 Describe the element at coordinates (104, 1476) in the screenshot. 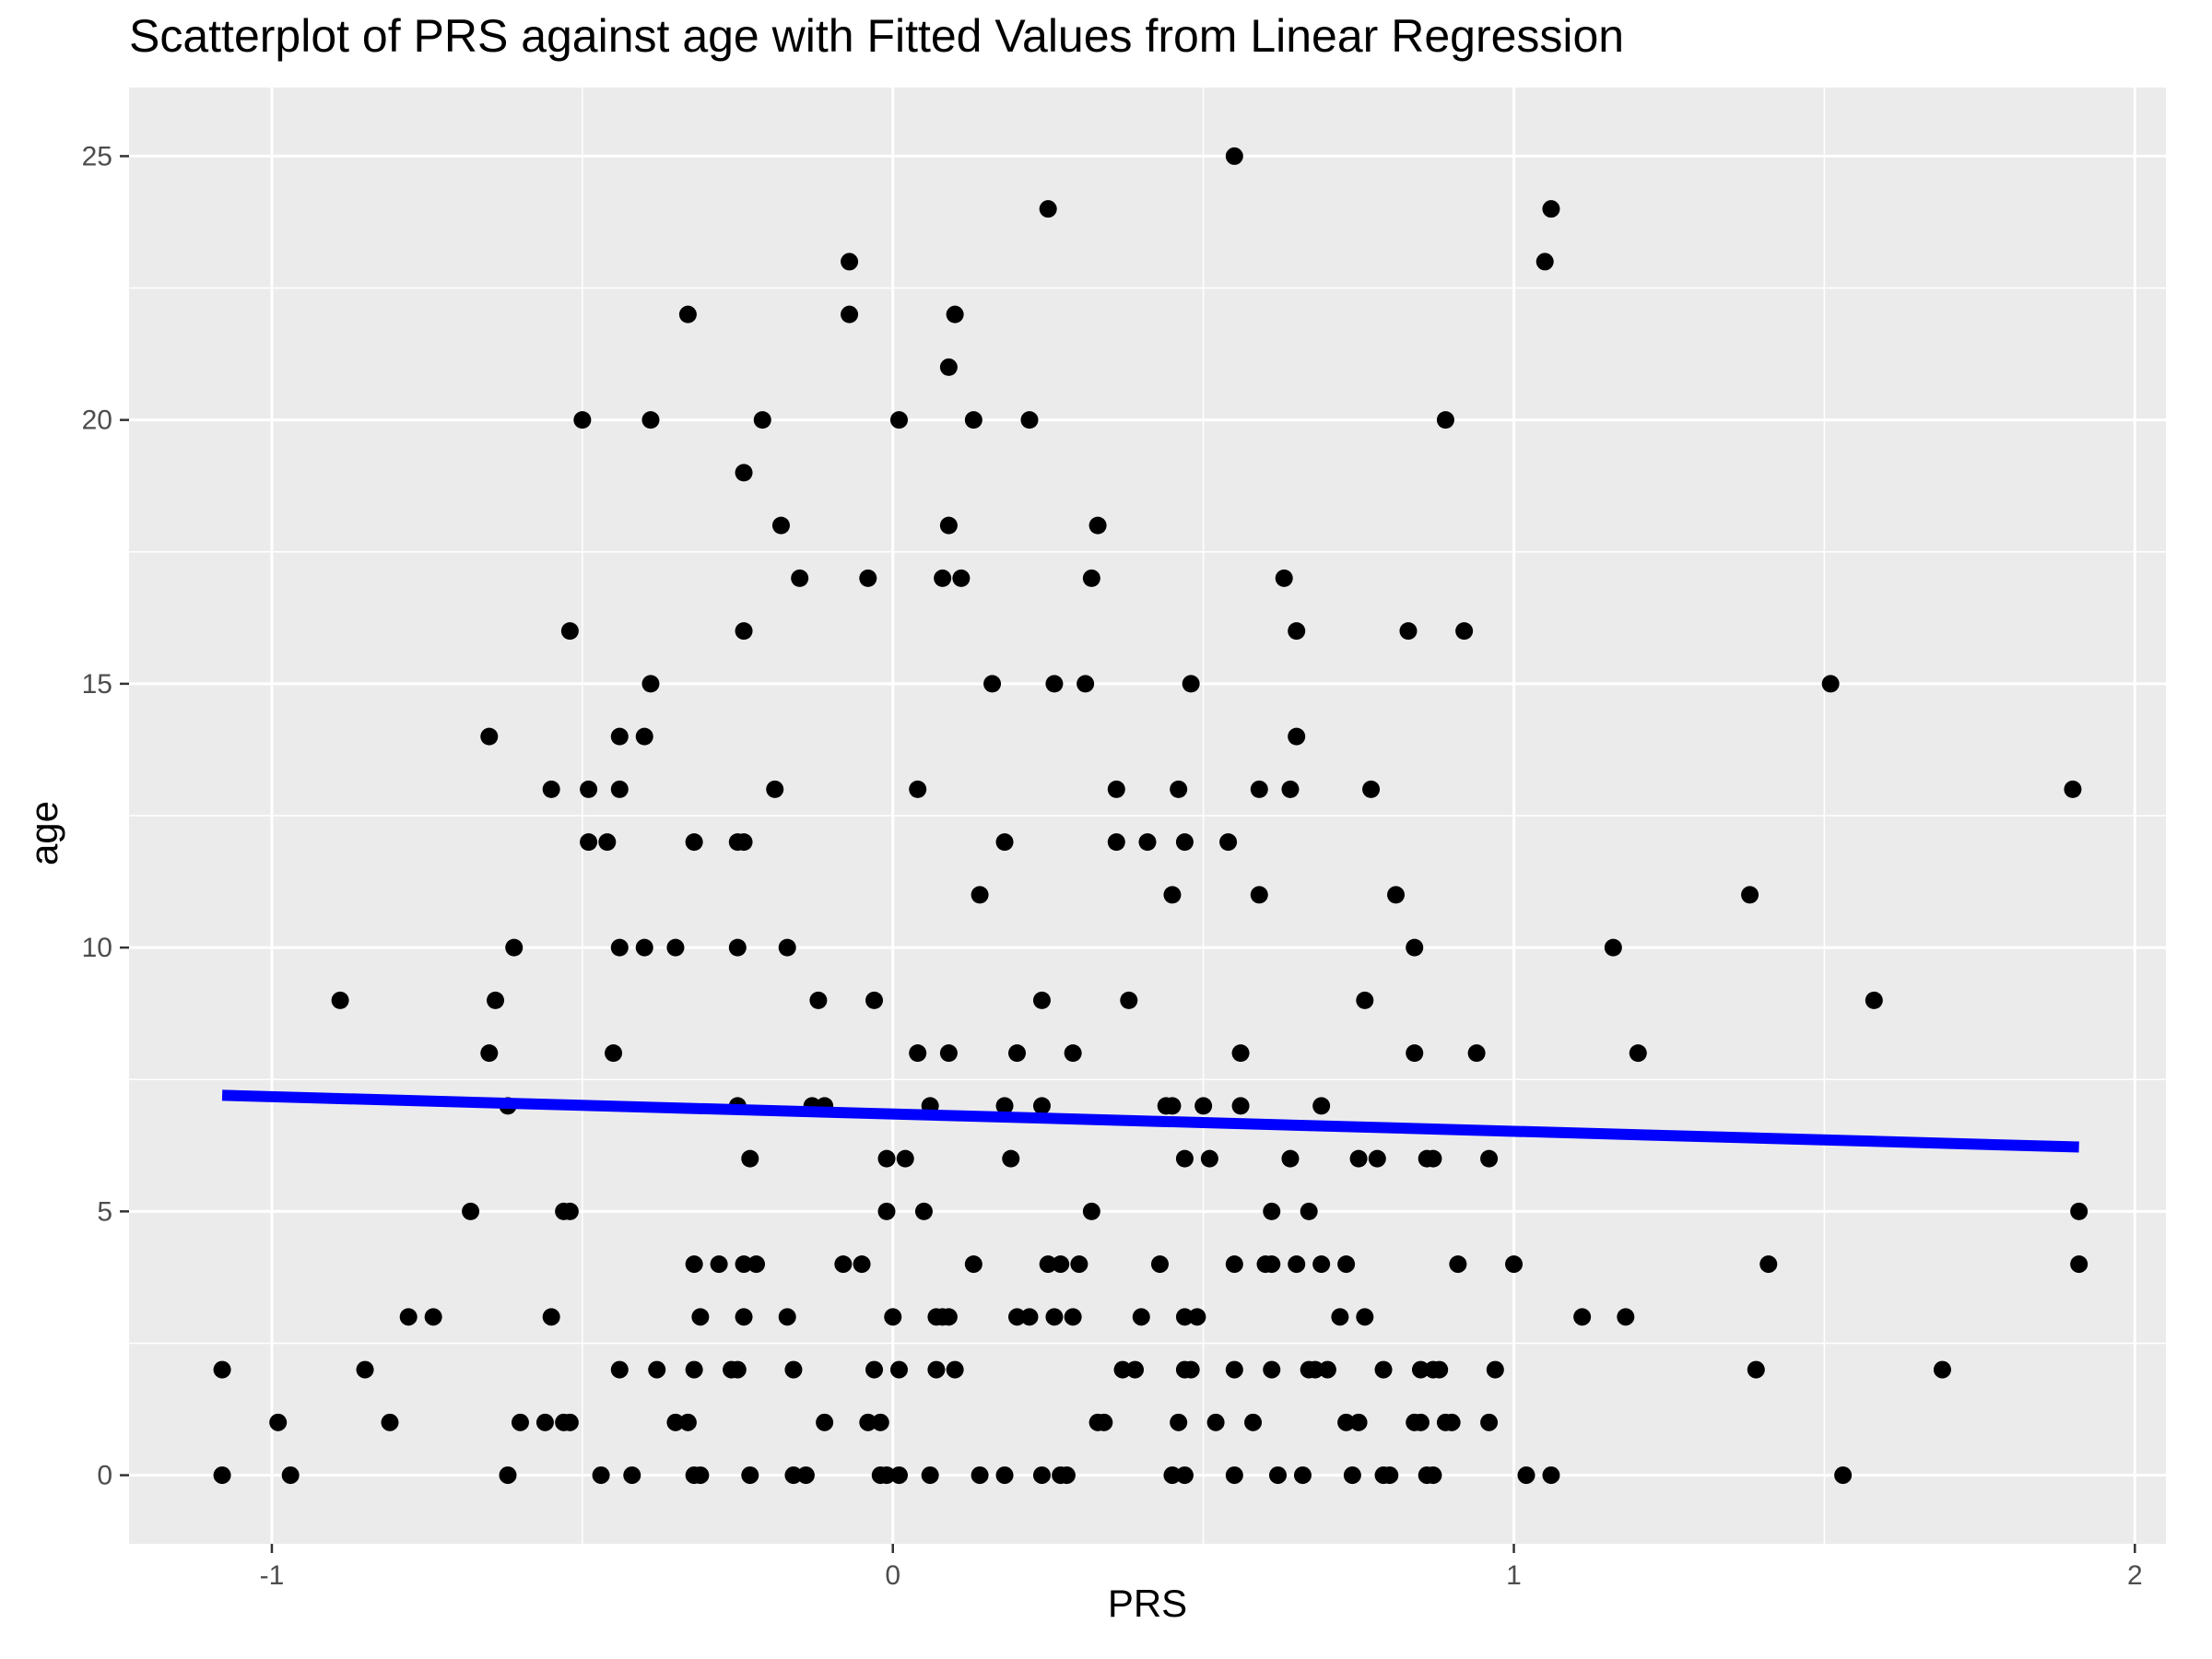

I see `y-tick-label: 0` at that location.